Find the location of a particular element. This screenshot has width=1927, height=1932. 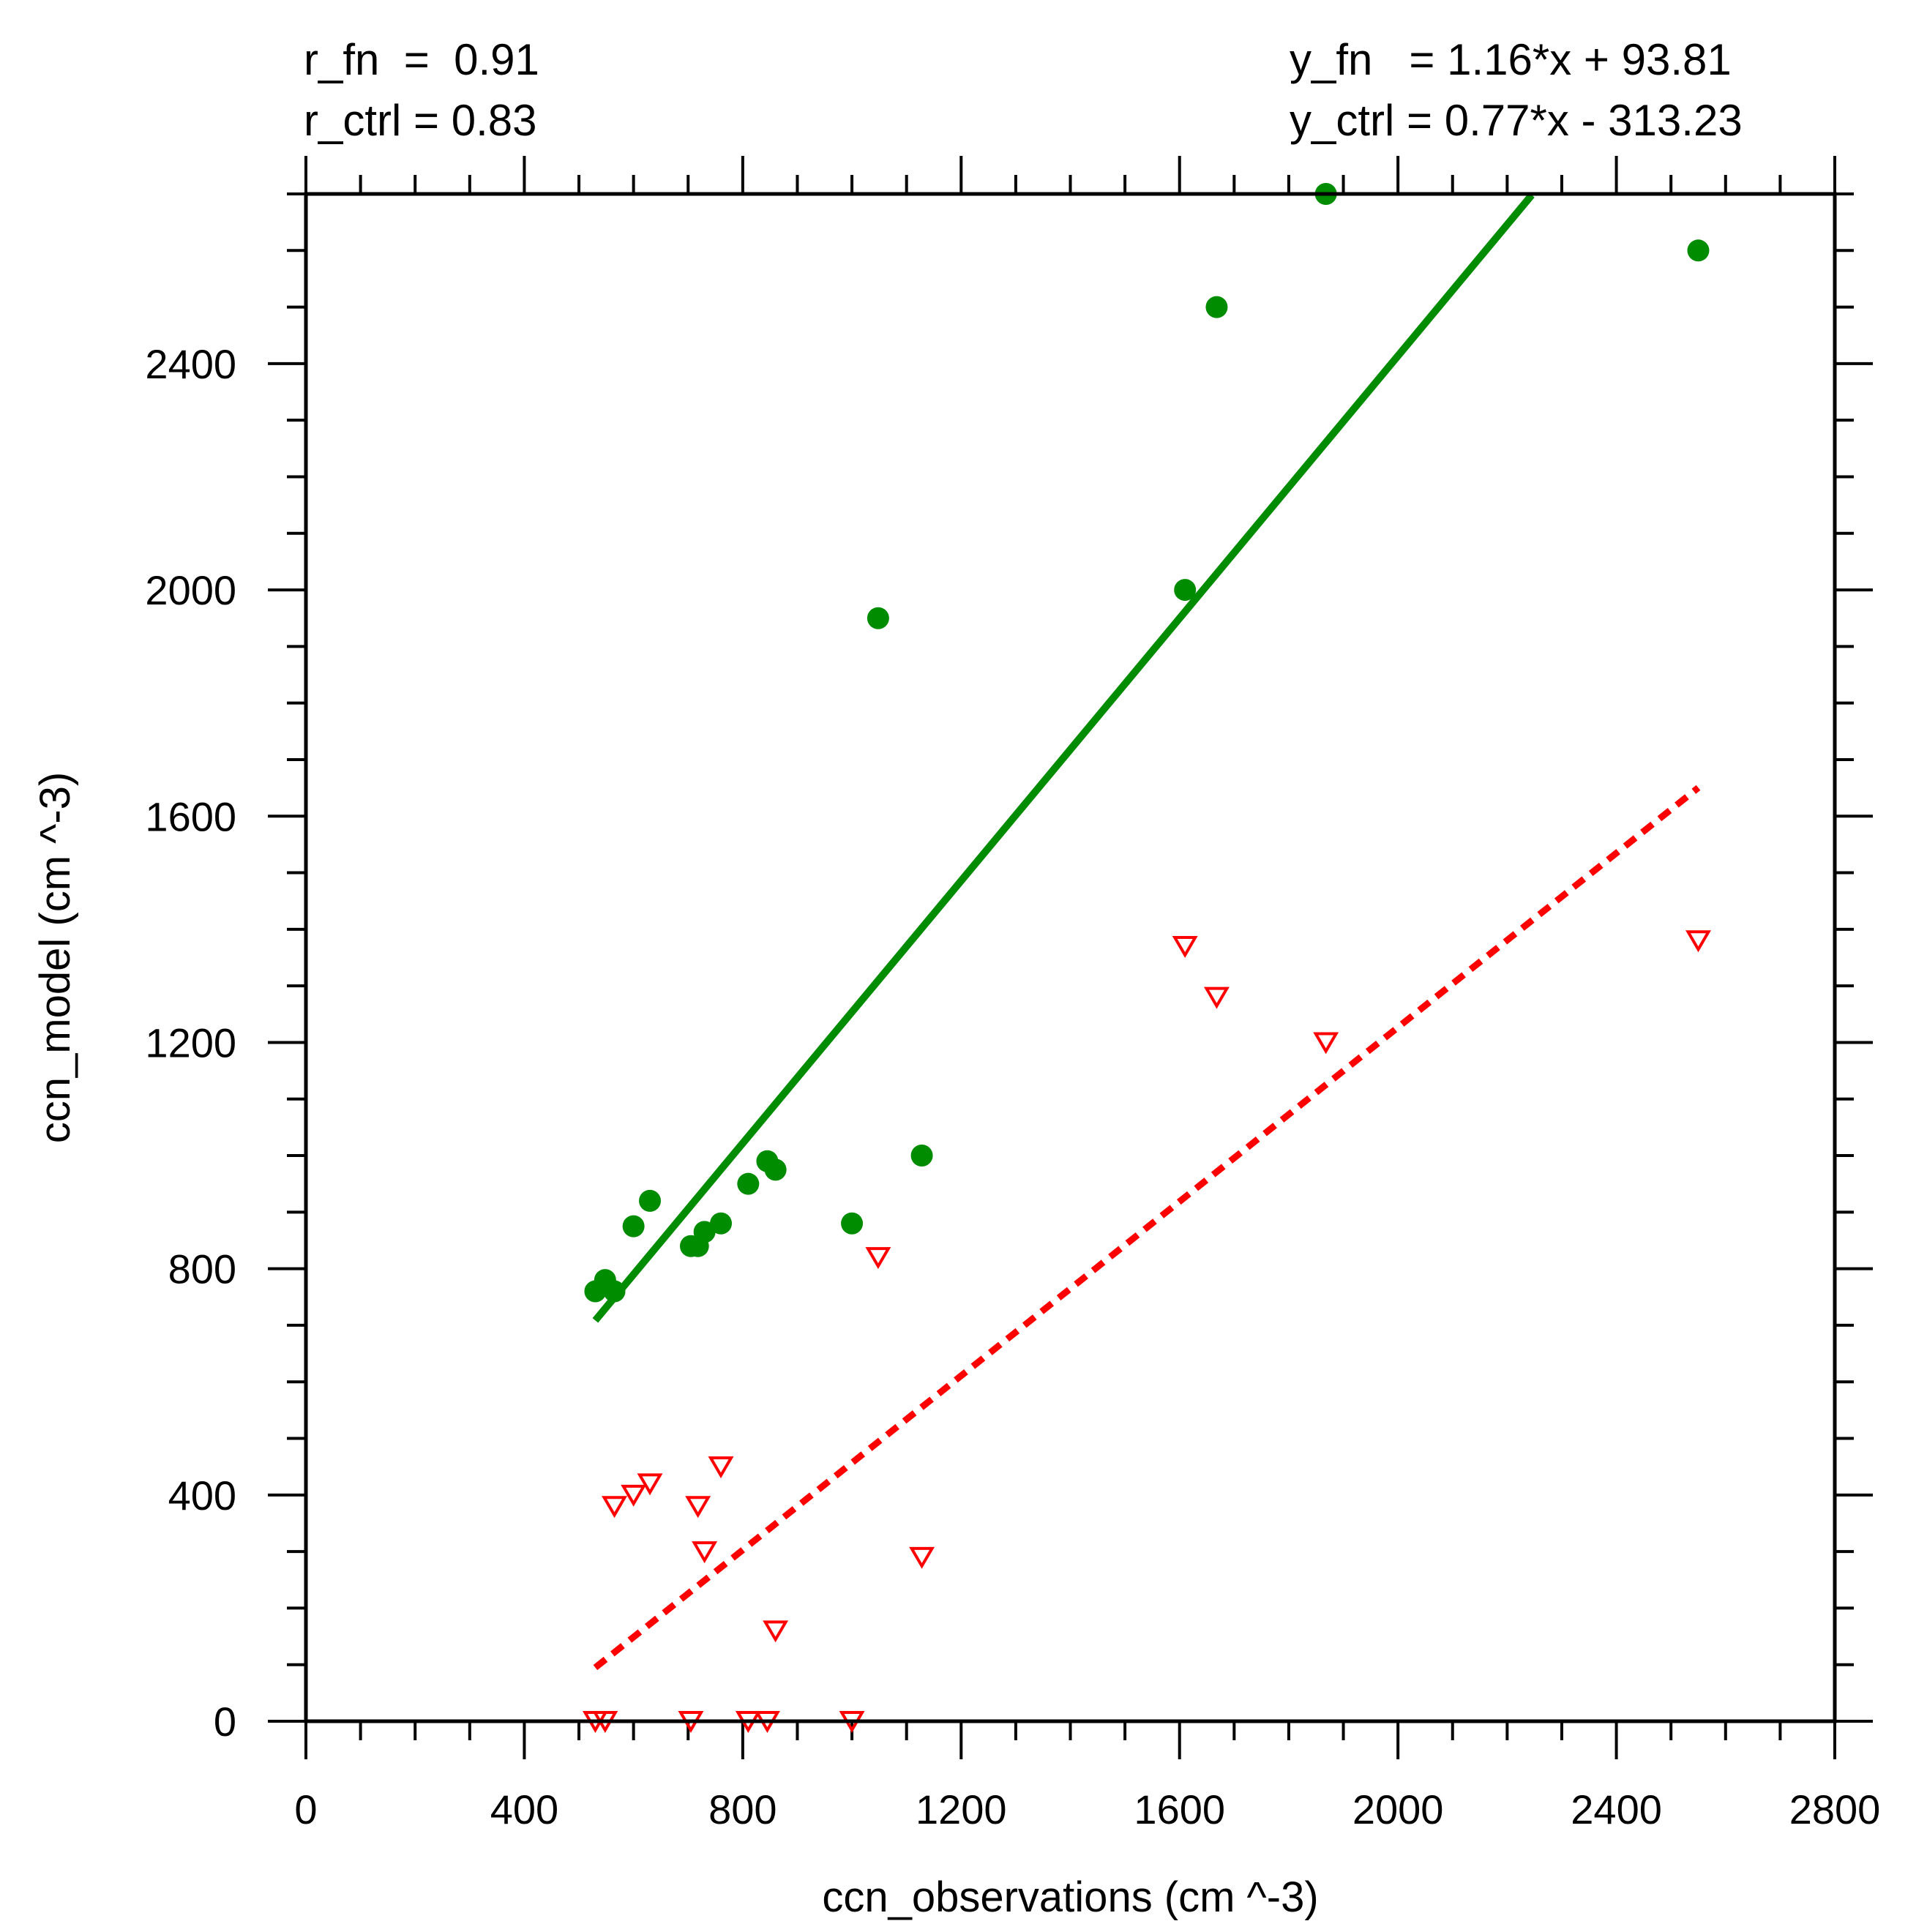

x-tick-label: 2400 is located at coordinates (1616, 1809).